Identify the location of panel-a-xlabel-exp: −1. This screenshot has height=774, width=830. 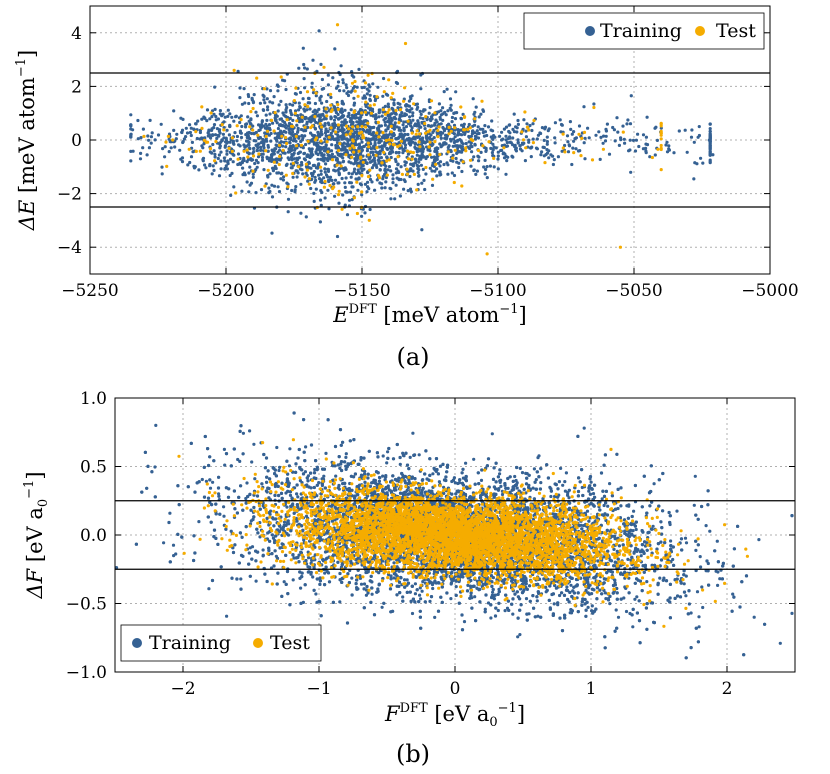
(508, 309).